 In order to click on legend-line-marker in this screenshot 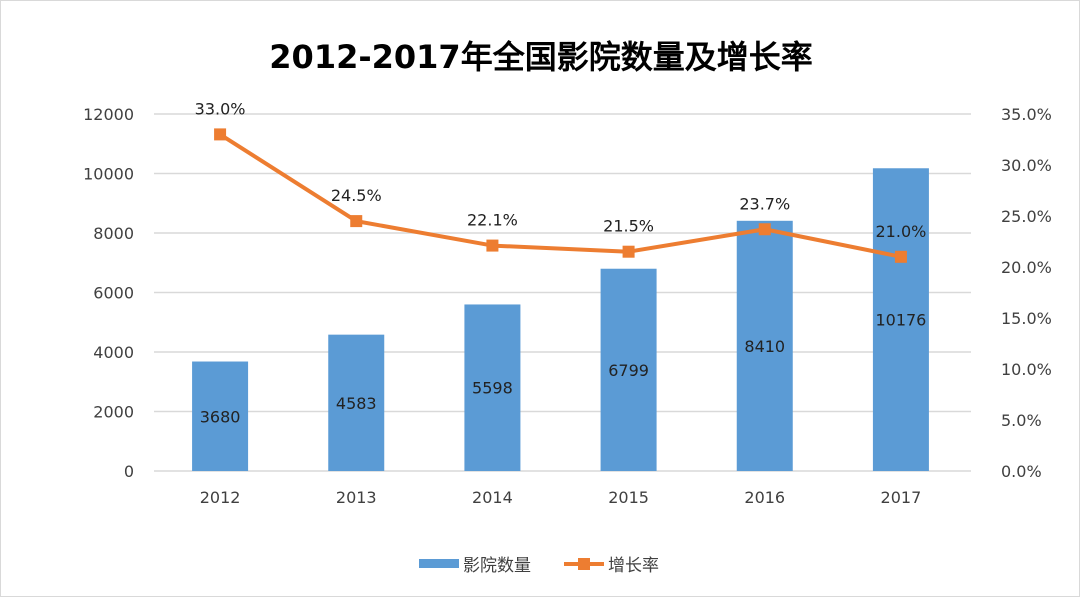, I will do `click(584, 564)`.